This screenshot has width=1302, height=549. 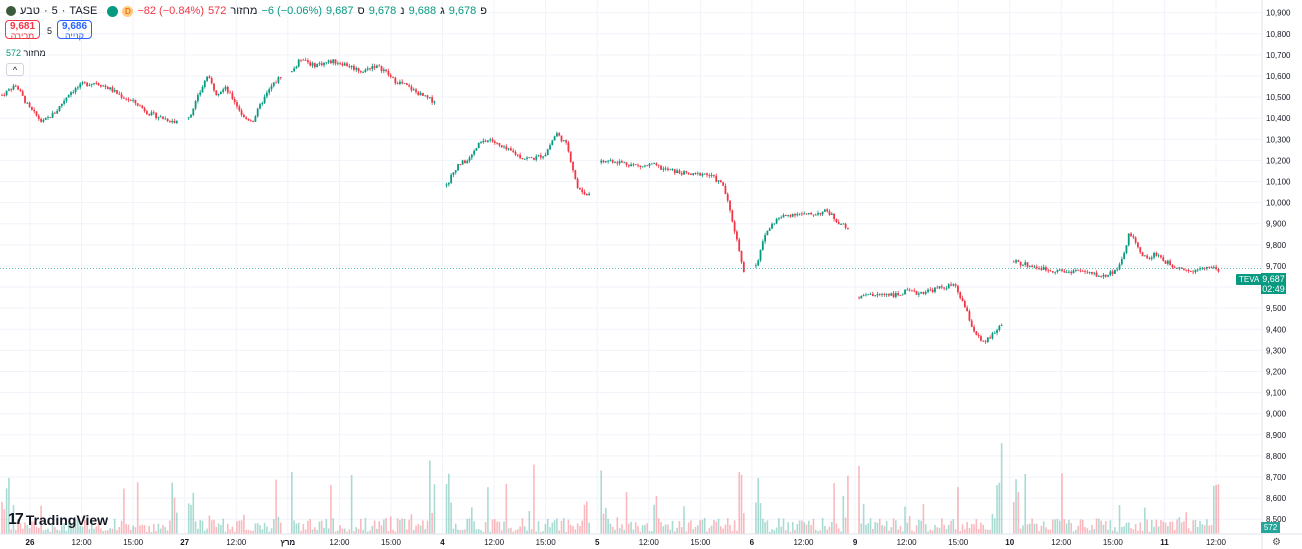 I want to click on interval: 5, so click(x=54, y=11).